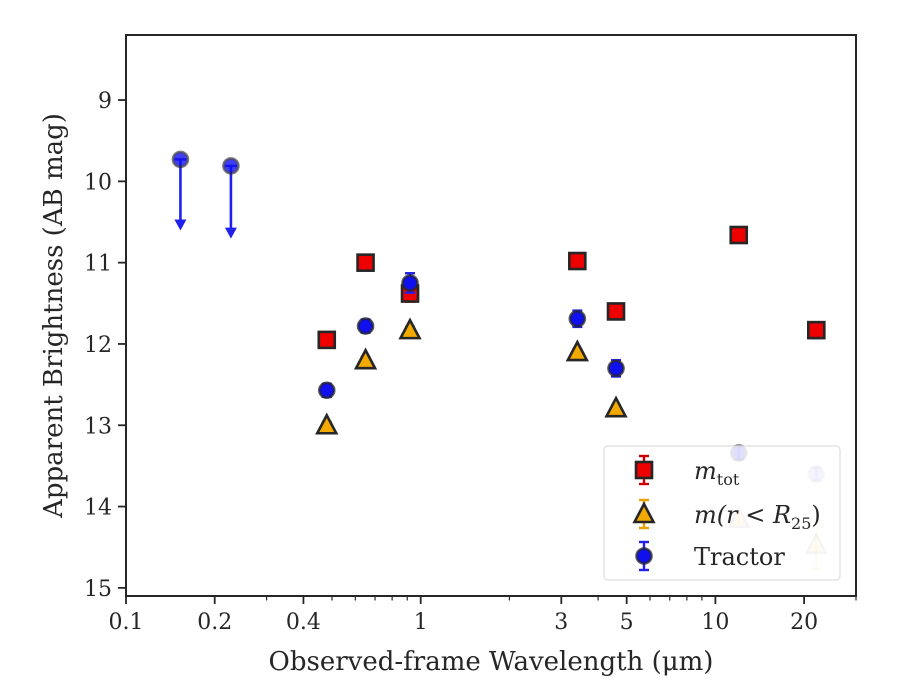 This screenshot has width=900, height=700. What do you see at coordinates (214, 622) in the screenshot?
I see `x-tick-label: 0.2` at bounding box center [214, 622].